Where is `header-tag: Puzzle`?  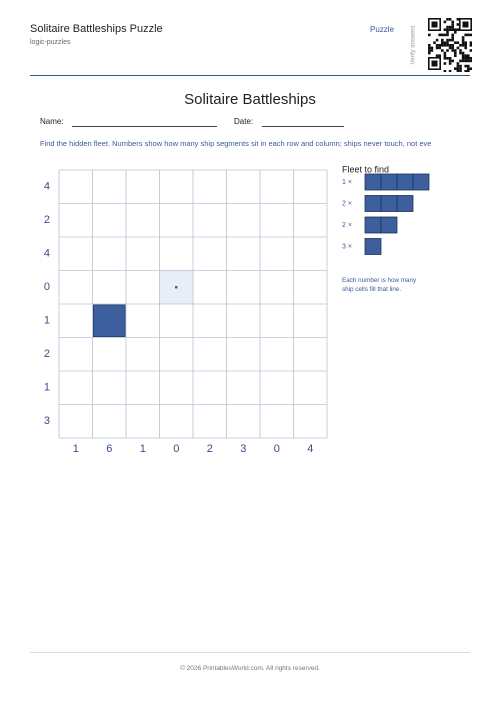
header-tag: Puzzle is located at coordinates (382, 29).